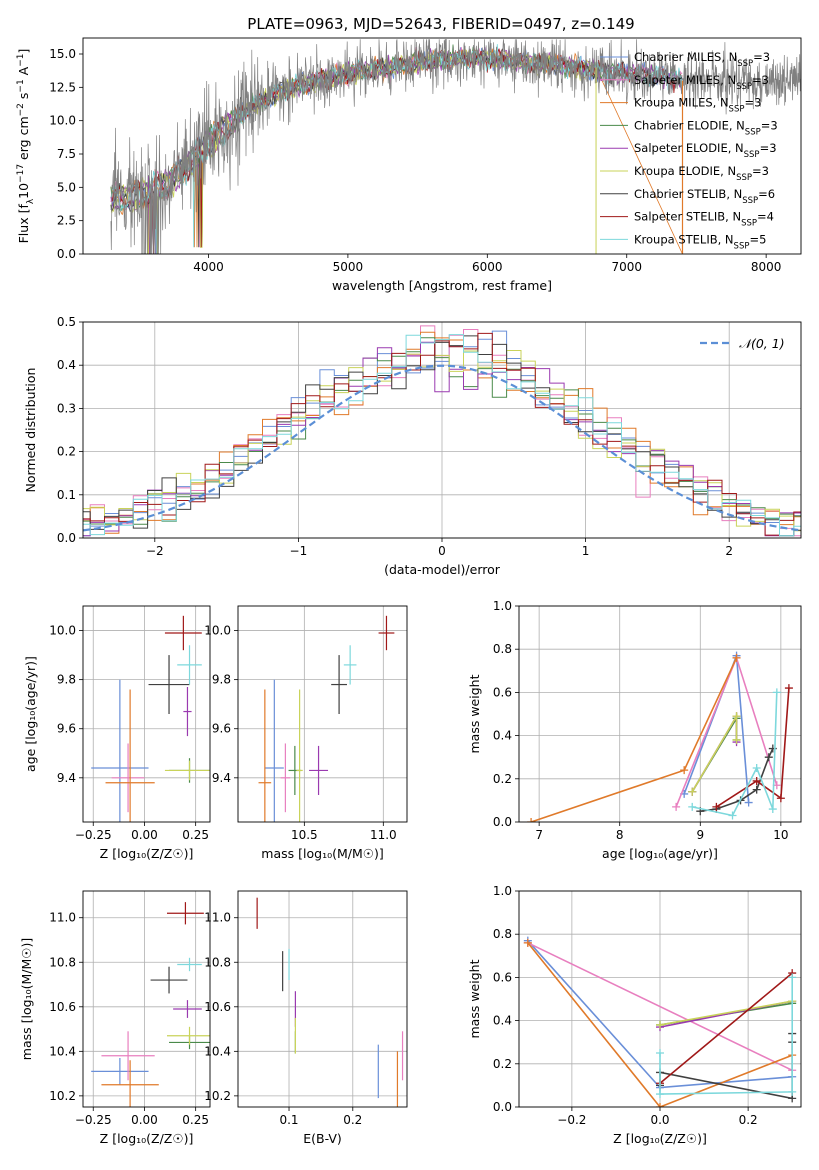  Describe the element at coordinates (30, 430) in the screenshot. I see `y-axis-label: Normed distribution` at that location.